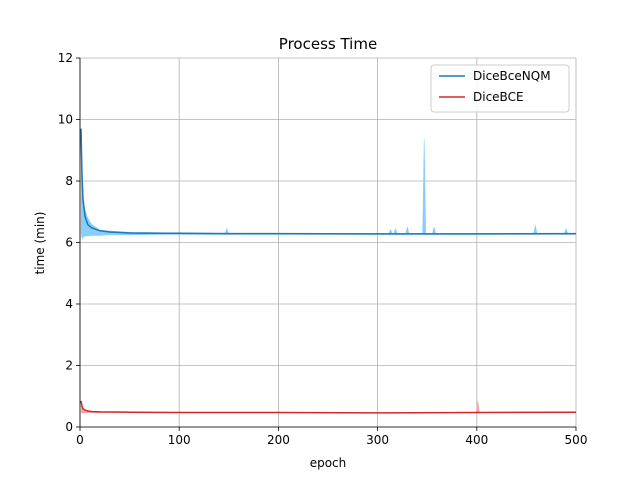  What do you see at coordinates (498, 97) in the screenshot?
I see `legend-label-1: DiceBCE` at bounding box center [498, 97].